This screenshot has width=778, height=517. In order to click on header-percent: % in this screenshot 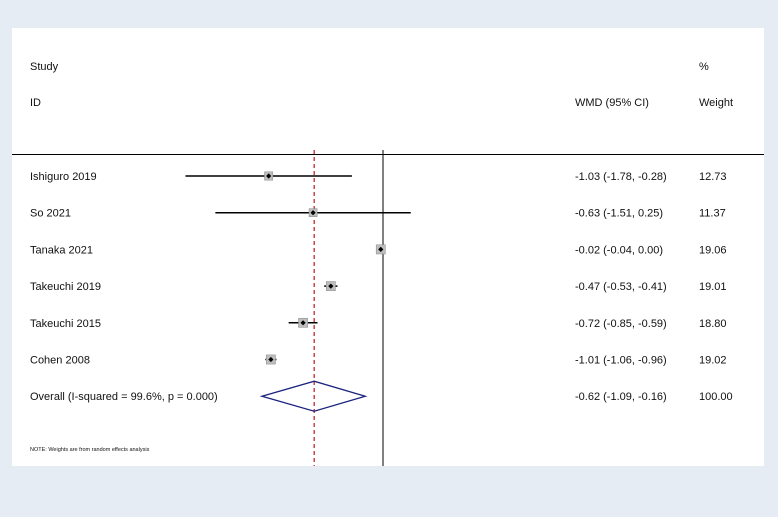, I will do `click(704, 67)`.